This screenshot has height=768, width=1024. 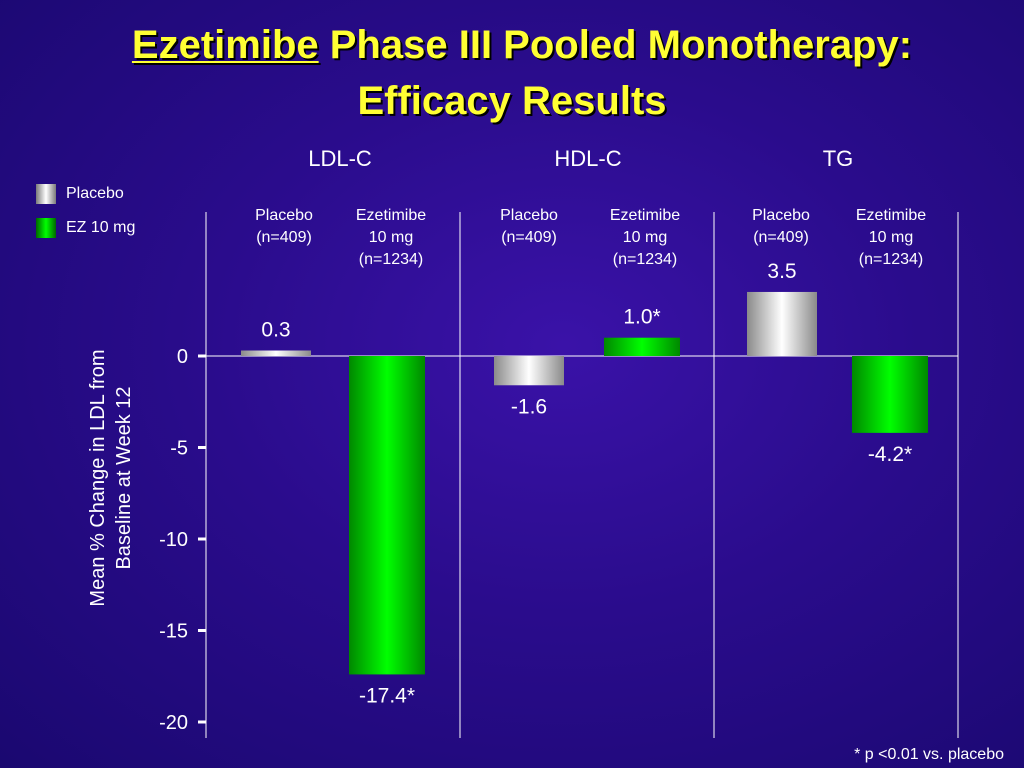 What do you see at coordinates (46, 228) in the screenshot?
I see `legend-swatch-ezetimibe` at bounding box center [46, 228].